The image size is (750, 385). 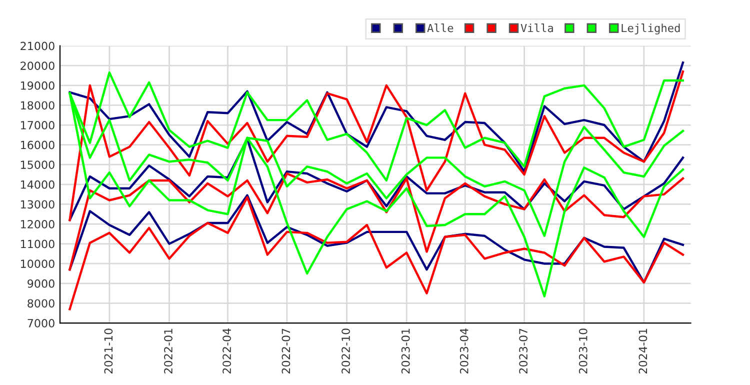 What do you see at coordinates (37, 204) in the screenshot?
I see `y-tick-label: 13000` at bounding box center [37, 204].